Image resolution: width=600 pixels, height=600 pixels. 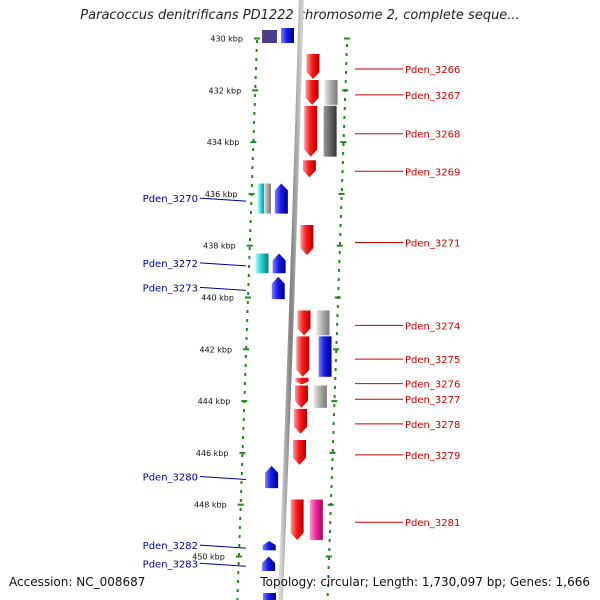 What do you see at coordinates (432, 326) in the screenshot?
I see `gene-label-Pden_3274: Pden_3274` at bounding box center [432, 326].